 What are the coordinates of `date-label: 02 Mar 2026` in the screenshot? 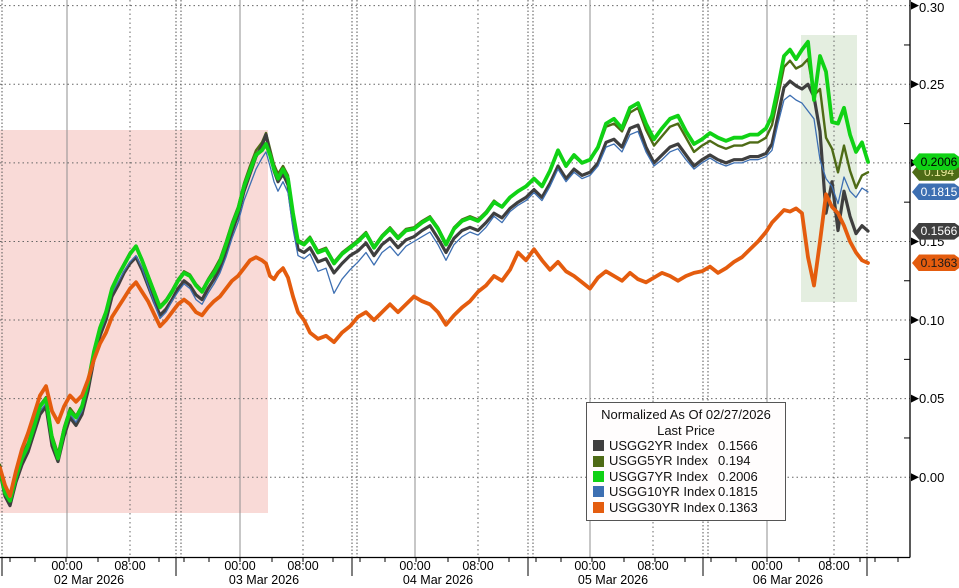 It's located at (89, 580).